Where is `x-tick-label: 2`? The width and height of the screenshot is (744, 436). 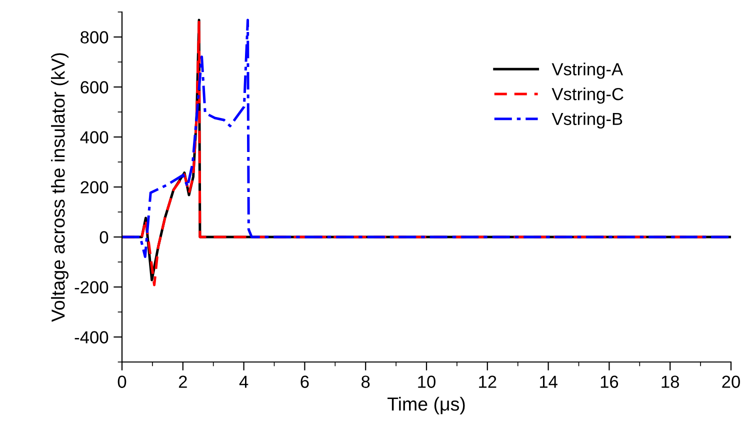 x-tick-label: 2 is located at coordinates (182, 382).